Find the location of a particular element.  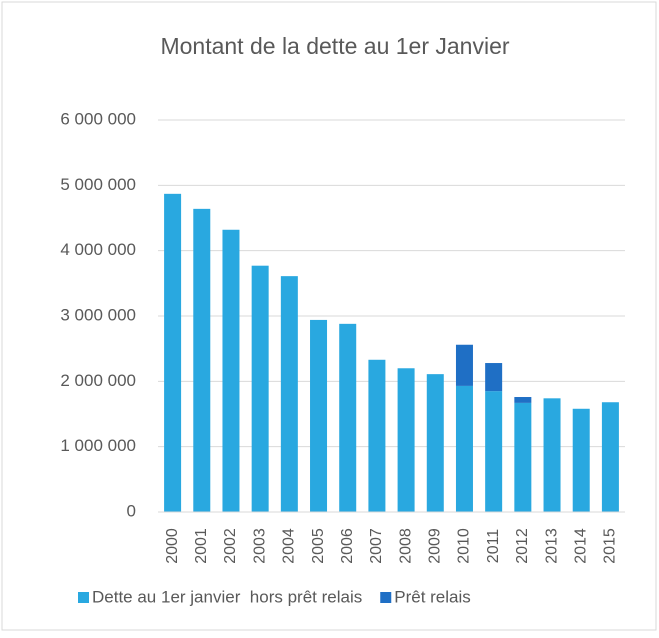

x-tick-label: 2005 is located at coordinates (318, 546).